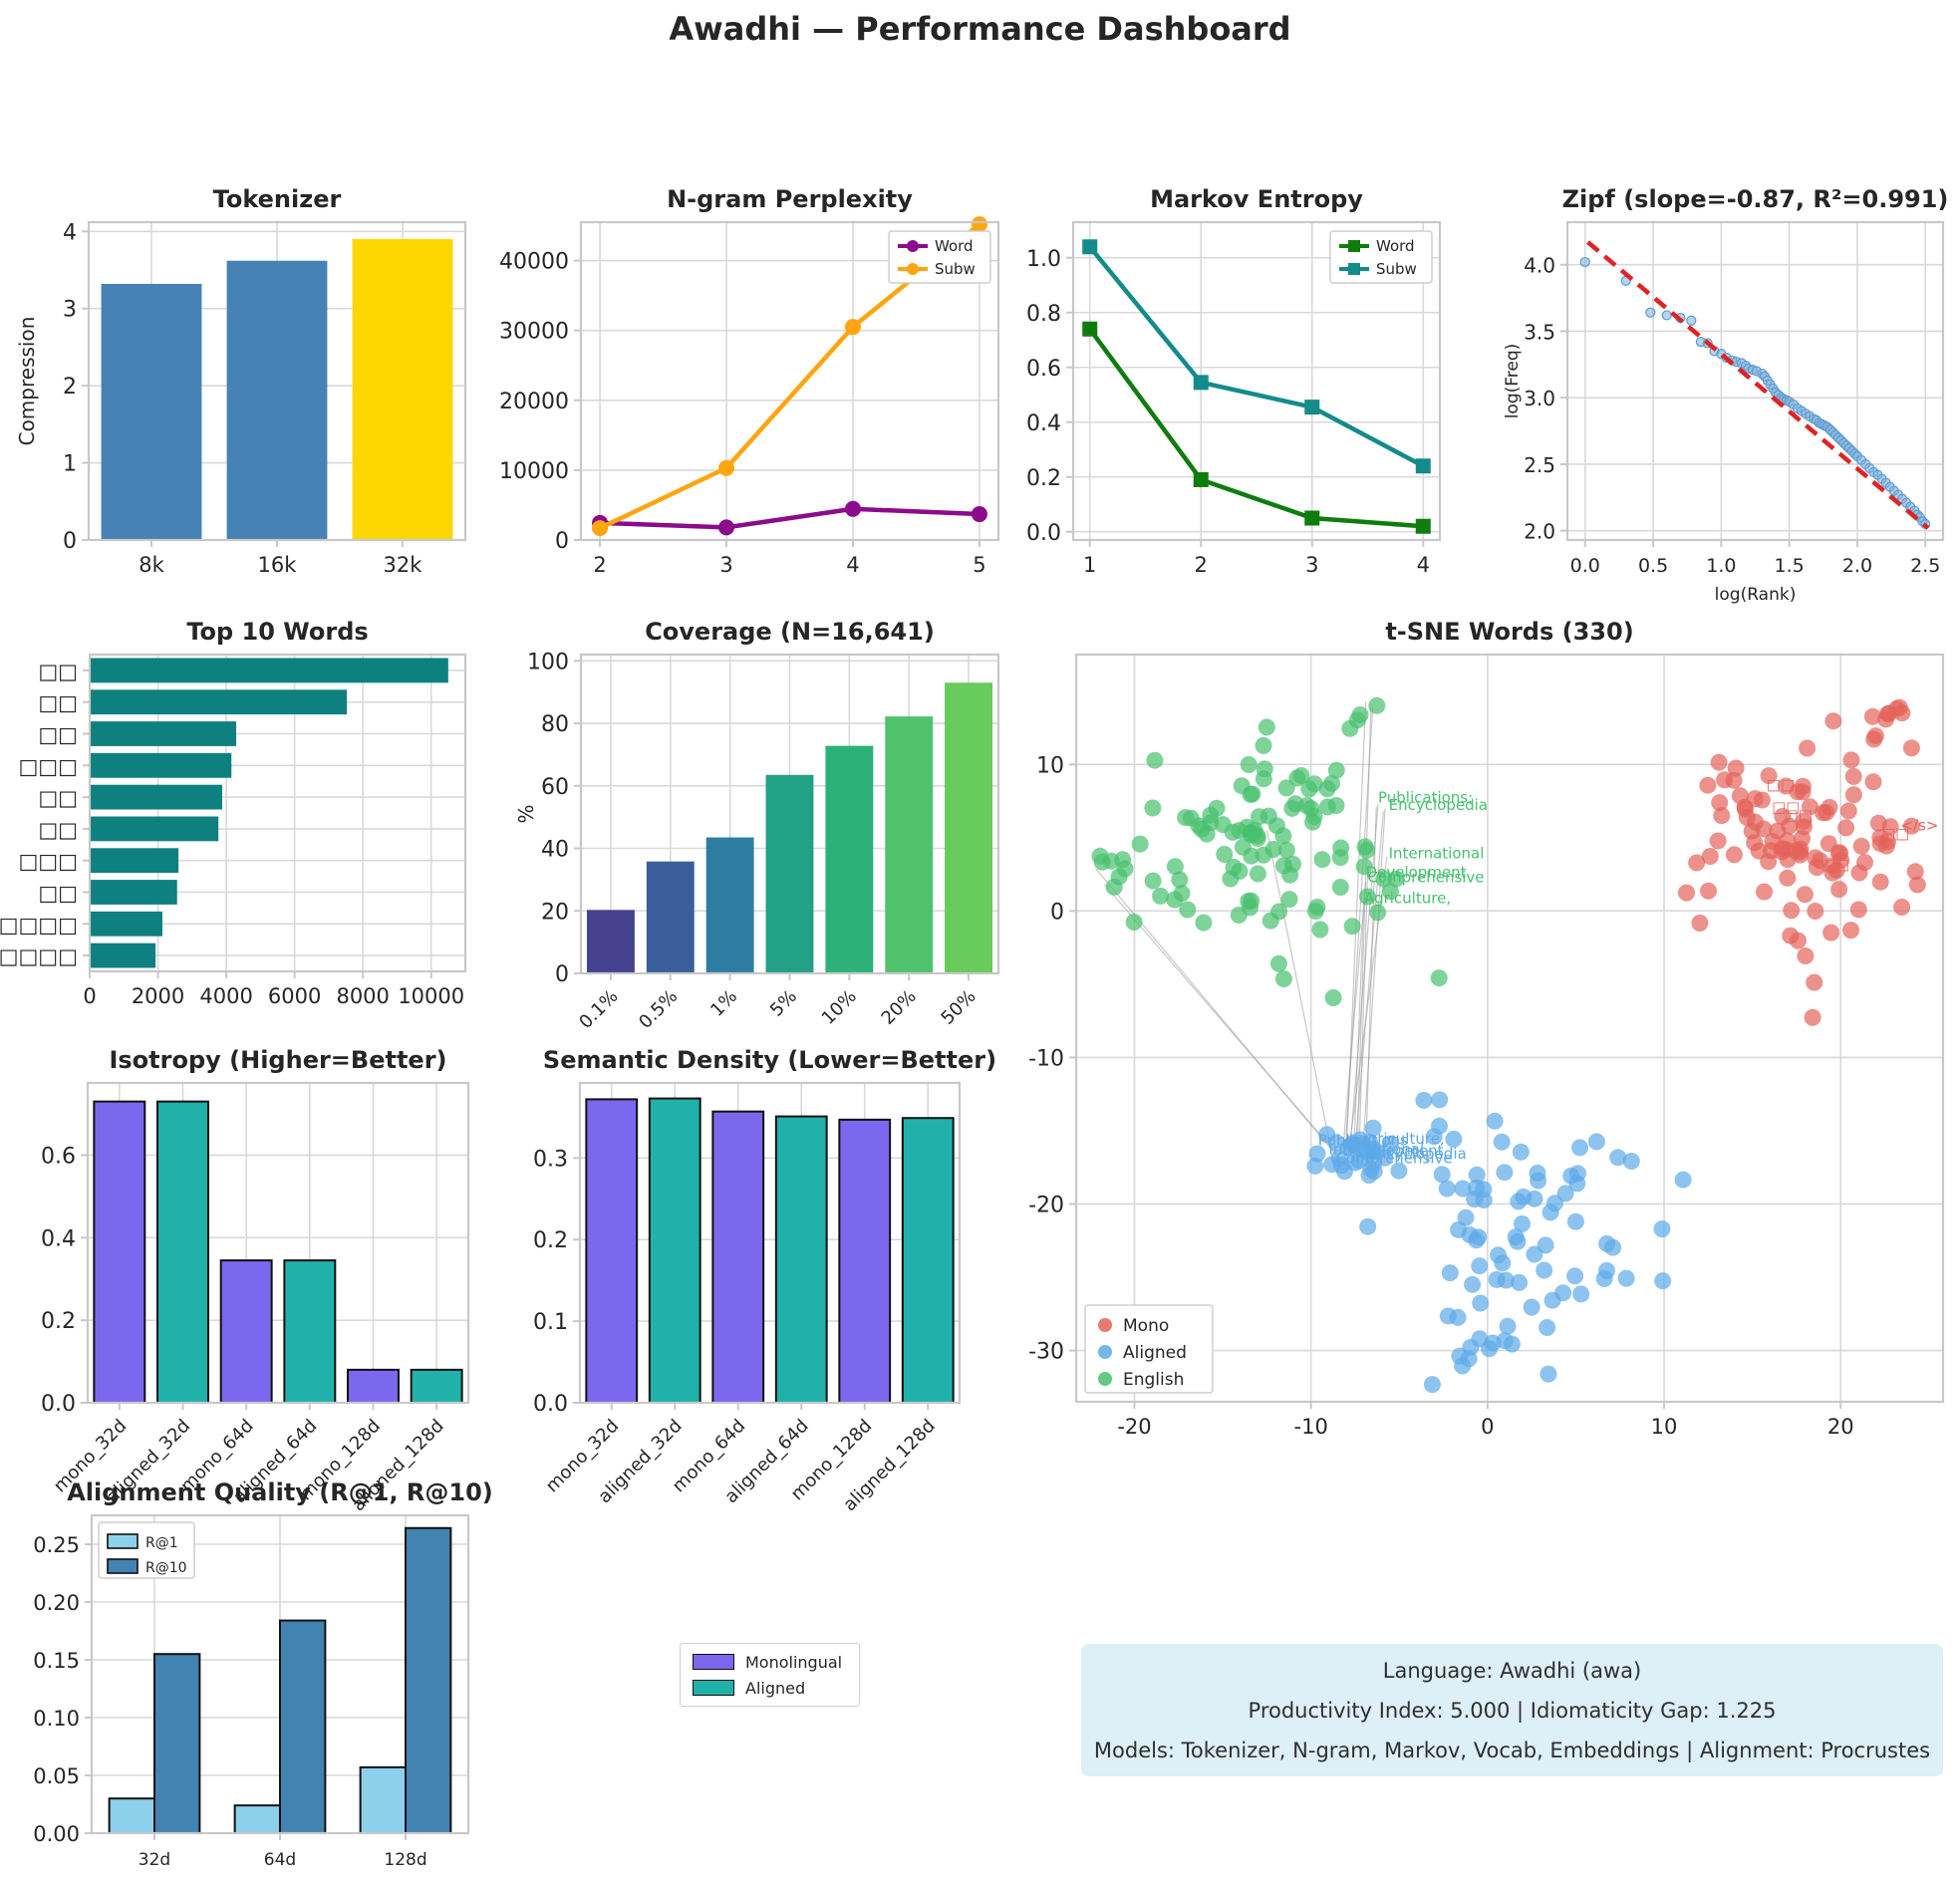  Describe the element at coordinates (1539, 465) in the screenshot. I see `svg-text: 2.5` at that location.